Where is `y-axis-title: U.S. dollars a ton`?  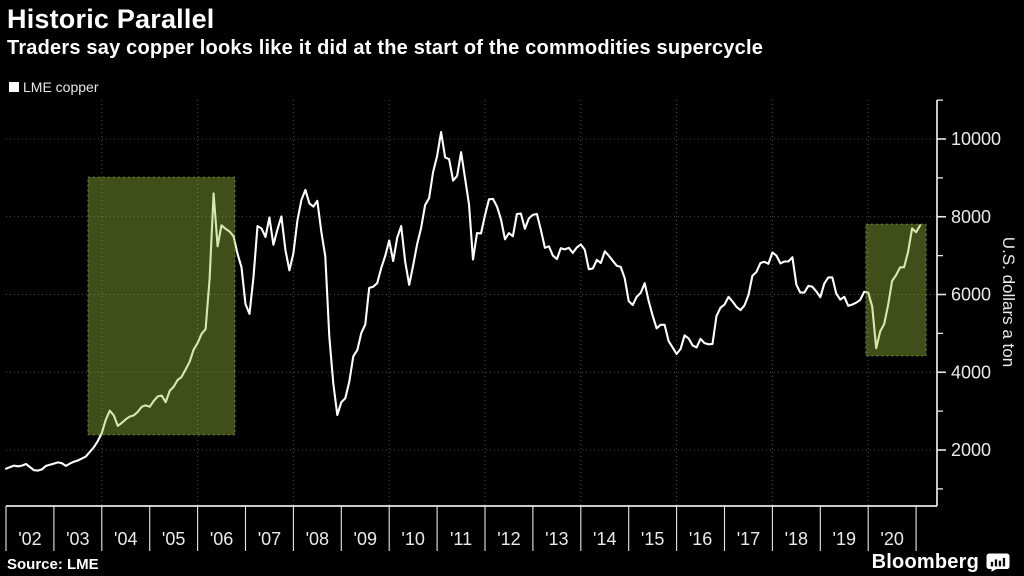 y-axis-title: U.S. dollars a ton is located at coordinates (1008, 302).